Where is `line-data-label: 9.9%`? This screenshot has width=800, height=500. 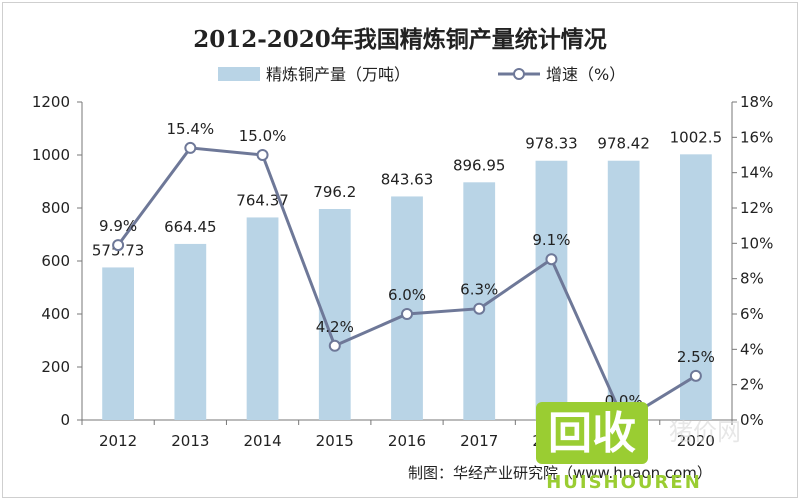
line-data-label: 9.9% is located at coordinates (118, 226).